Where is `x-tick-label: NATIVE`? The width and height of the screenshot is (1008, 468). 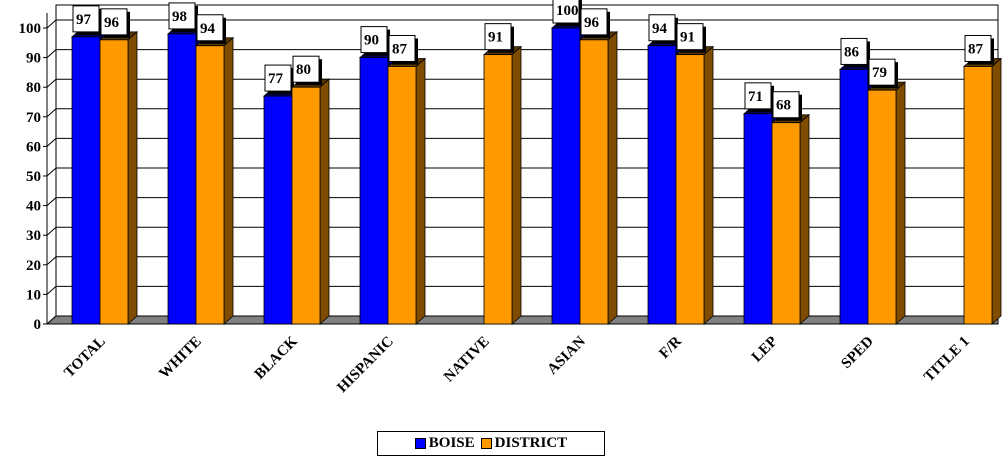 x-tick-label: NATIVE is located at coordinates (467, 360).